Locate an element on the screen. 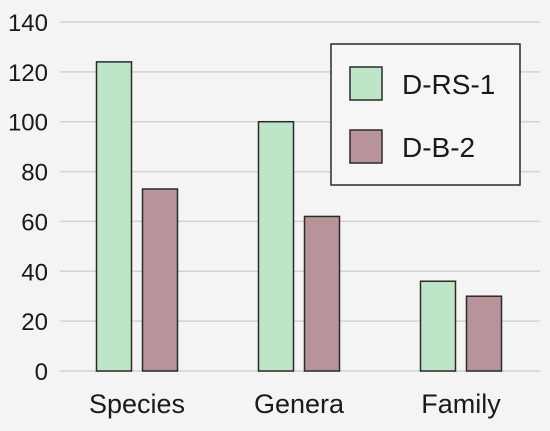 The image size is (550, 431). bar-d-rs-1-species is located at coordinates (114, 216).